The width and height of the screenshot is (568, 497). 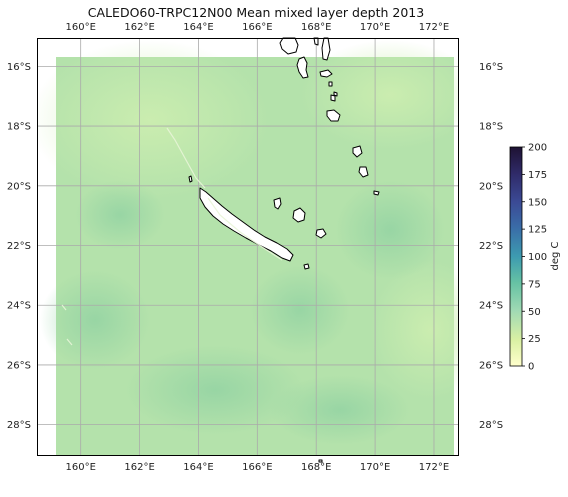 I want to click on colorbar-tick-label: 175, so click(x=537, y=175).